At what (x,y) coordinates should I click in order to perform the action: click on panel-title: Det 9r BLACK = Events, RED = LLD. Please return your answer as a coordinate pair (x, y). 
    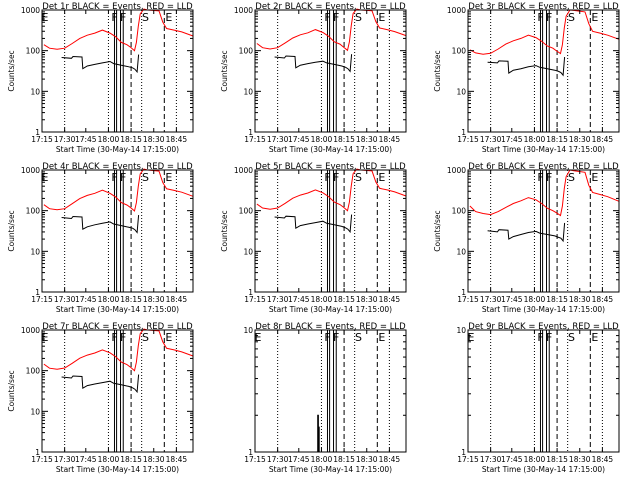
    Looking at the image, I should click on (543, 327).